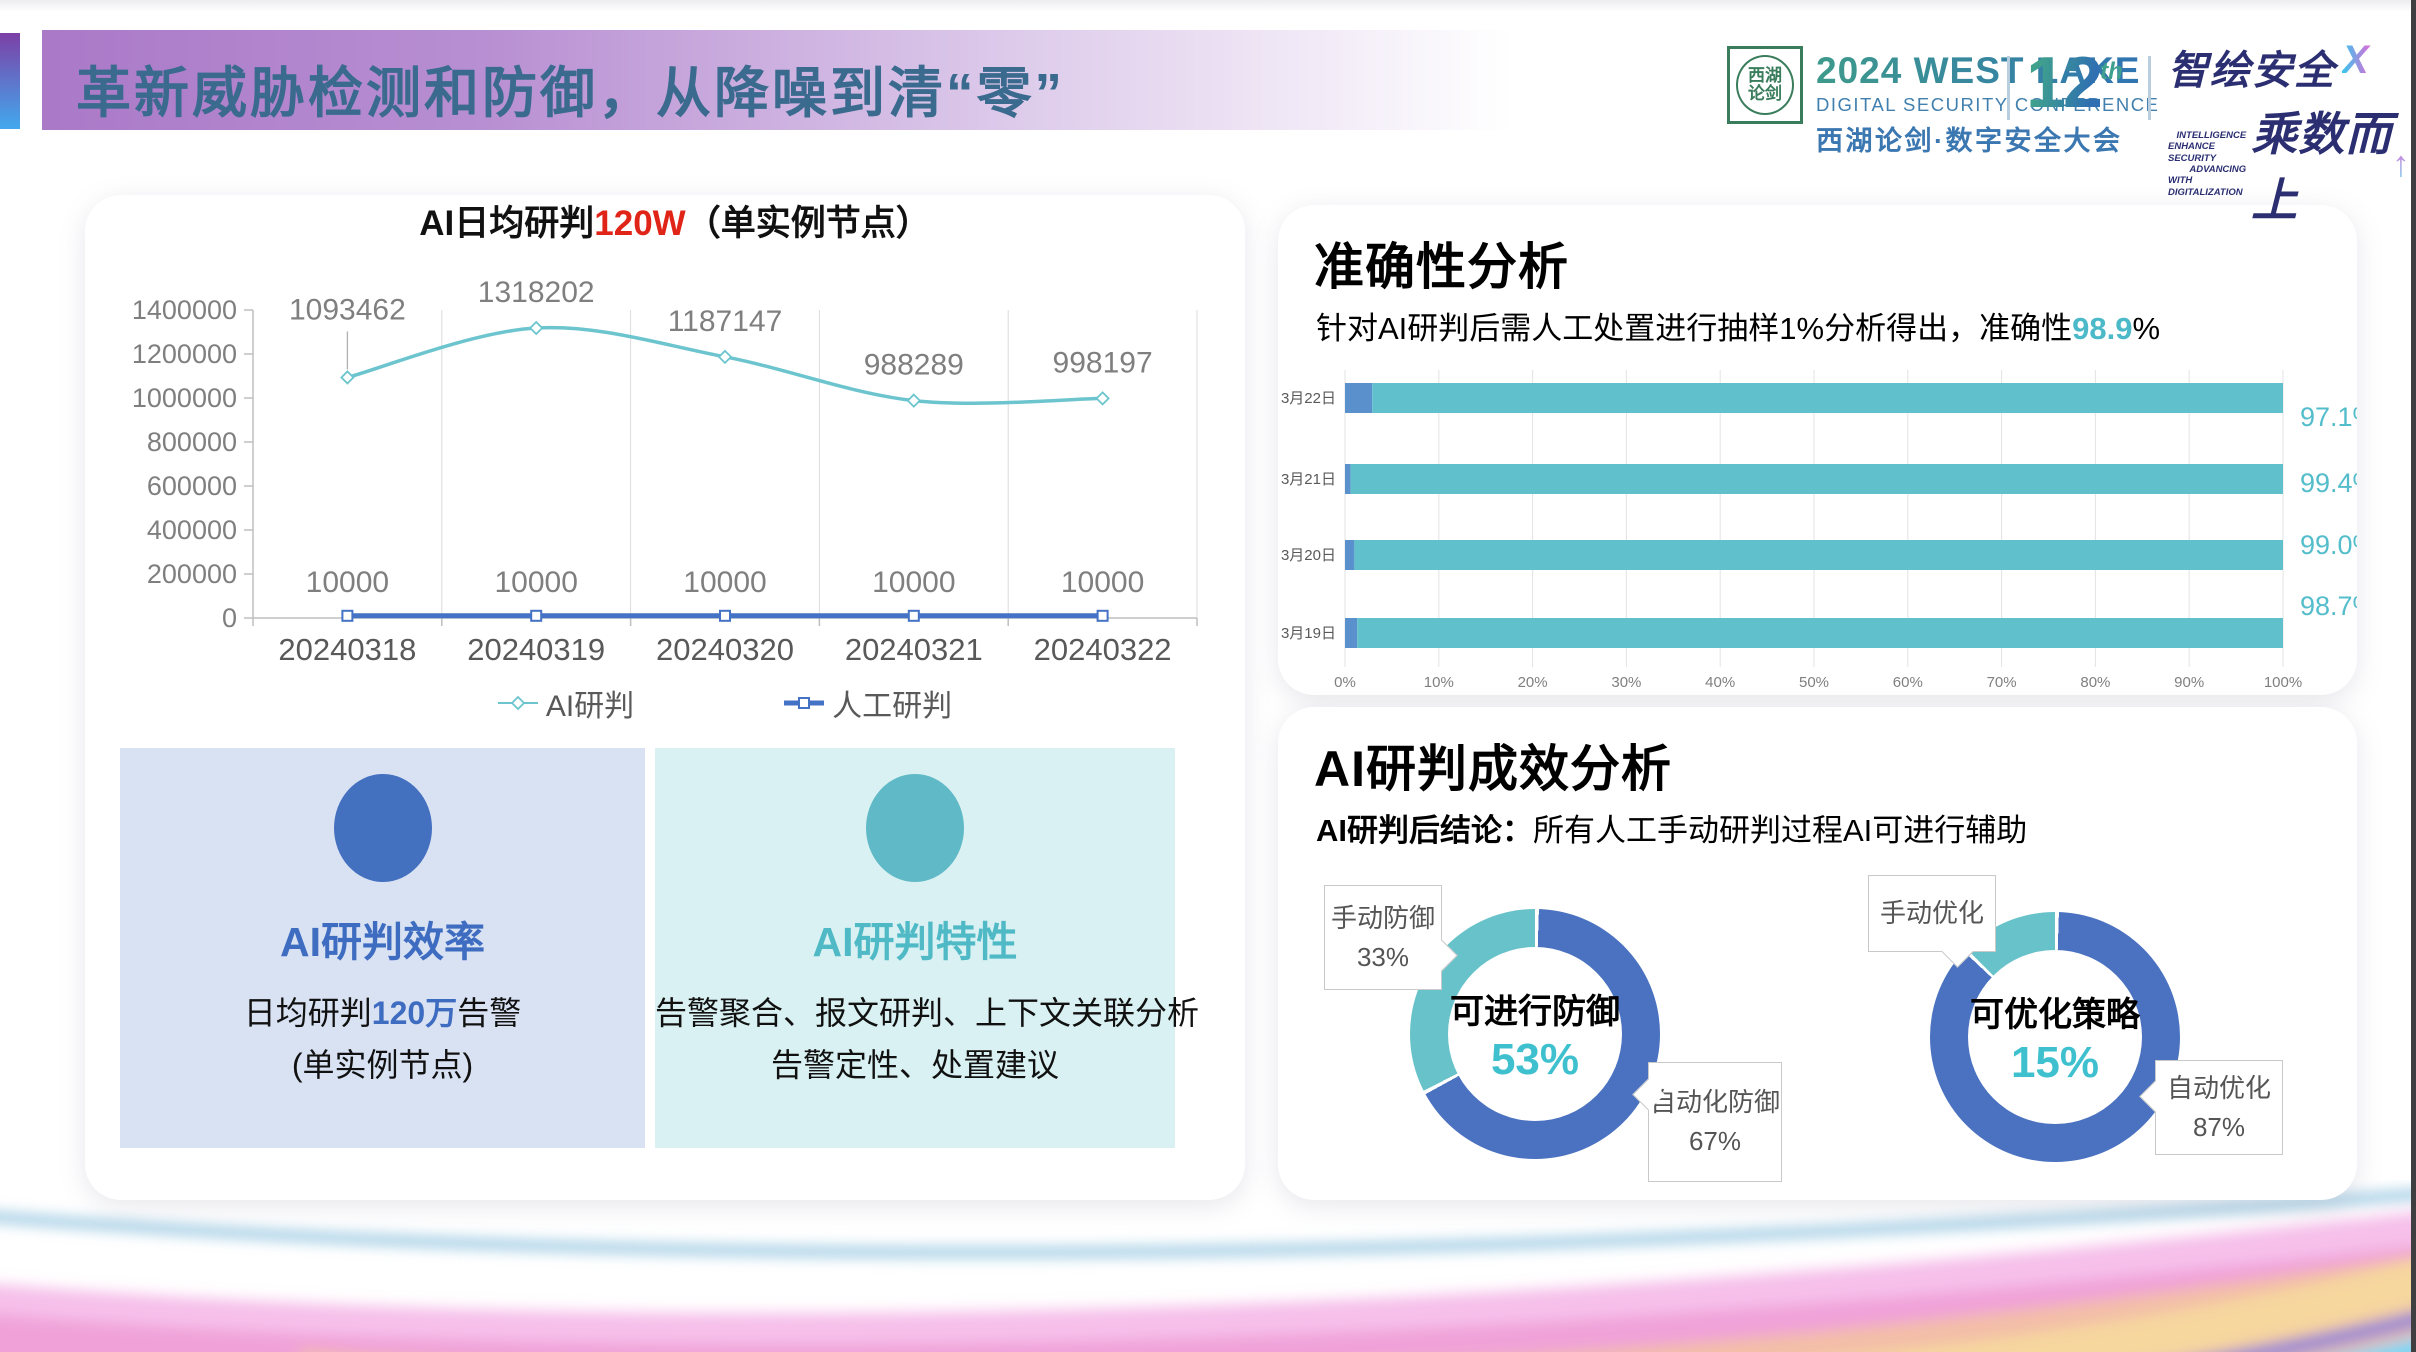  I want to click on legend-item: AI研判, so click(565, 703).